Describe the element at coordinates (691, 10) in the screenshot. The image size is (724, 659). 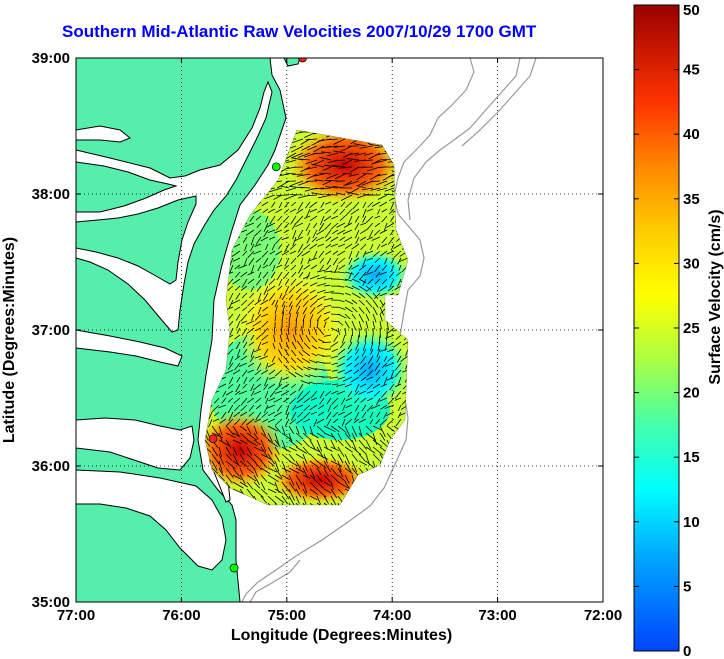
I see `colorbar-tick-label: 50` at that location.